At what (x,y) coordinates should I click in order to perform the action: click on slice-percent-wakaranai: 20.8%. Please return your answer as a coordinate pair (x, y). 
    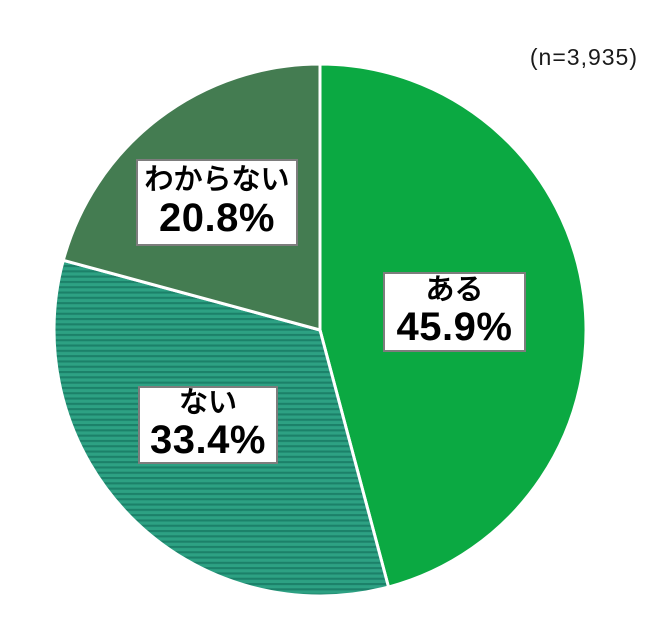
    Looking at the image, I should click on (217, 217).